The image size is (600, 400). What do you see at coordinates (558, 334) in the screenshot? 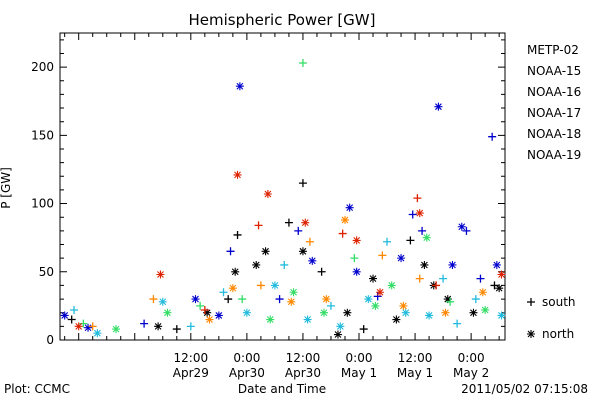
I see `legend-marker-label: north` at bounding box center [558, 334].